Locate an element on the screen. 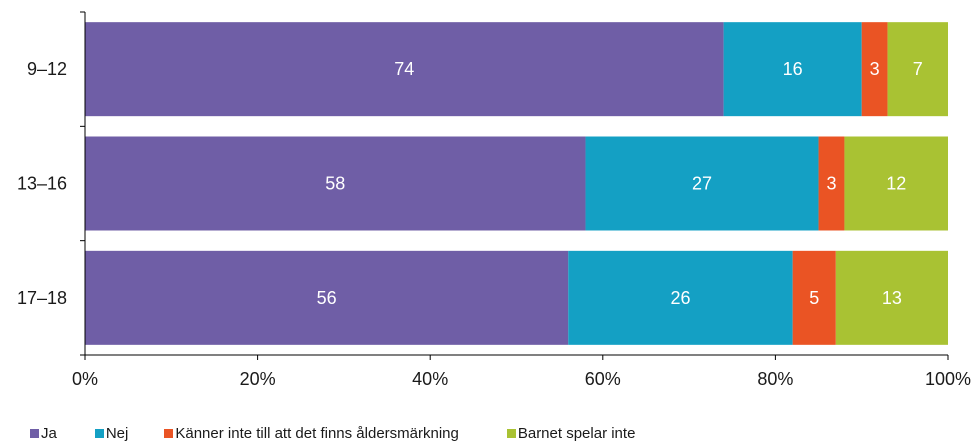  data-label-3-1: 56 is located at coordinates (327, 298).